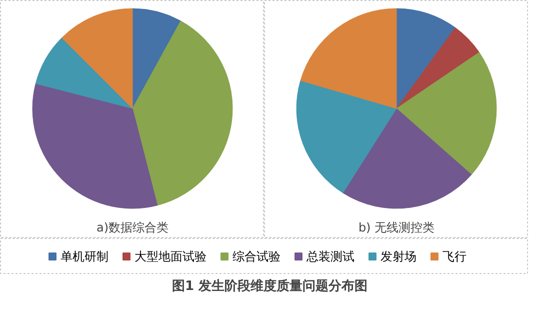 The height and width of the screenshot is (334, 543). What do you see at coordinates (454, 257) in the screenshot?
I see `legend-label: 飞行` at bounding box center [454, 257].